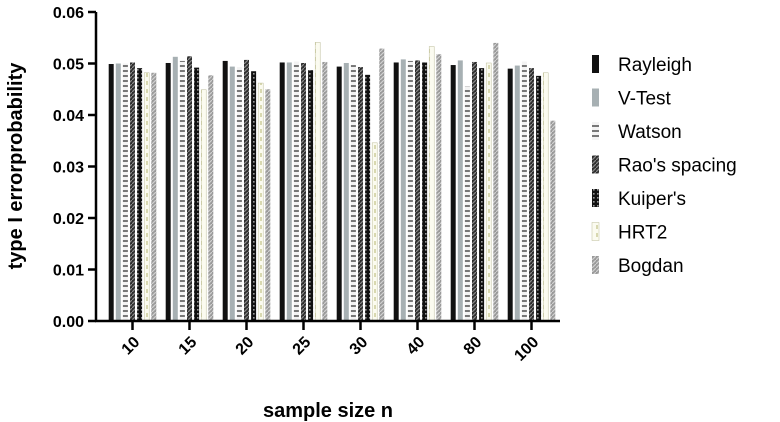  What do you see at coordinates (650, 132) in the screenshot?
I see `legend-label: Watson` at bounding box center [650, 132].